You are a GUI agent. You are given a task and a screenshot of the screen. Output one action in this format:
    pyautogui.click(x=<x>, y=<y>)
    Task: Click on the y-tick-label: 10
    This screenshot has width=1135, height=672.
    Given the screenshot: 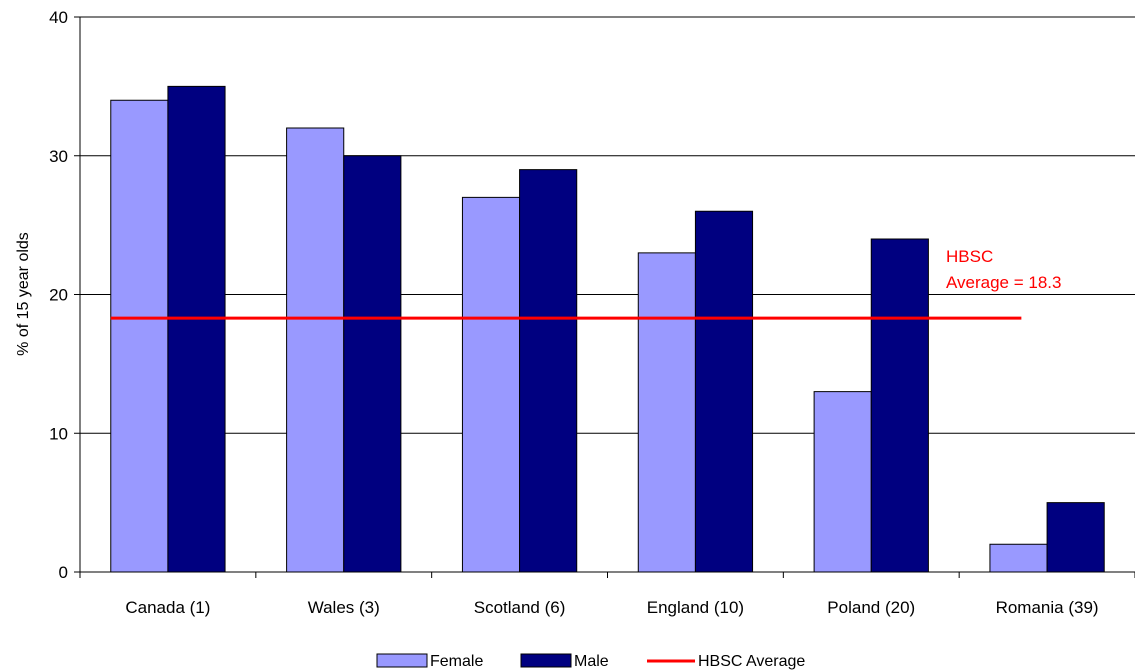 What is the action you would take?
    pyautogui.click(x=58, y=433)
    